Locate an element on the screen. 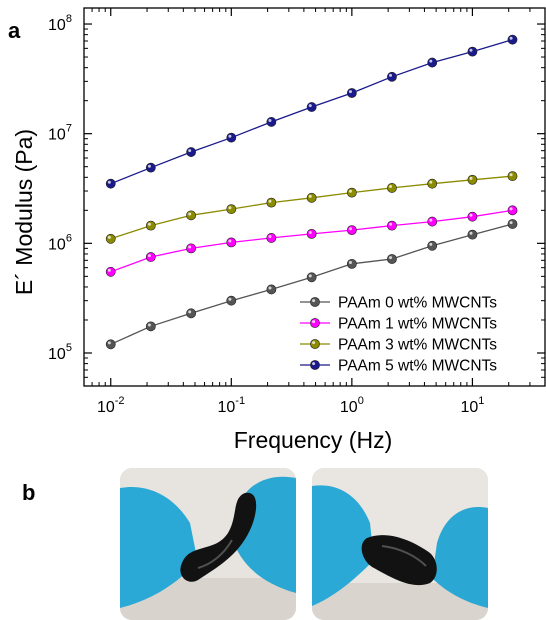 Image resolution: width=546 pixels, height=620 pixels. x-tick-label: 10¹ is located at coordinates (472, 405).